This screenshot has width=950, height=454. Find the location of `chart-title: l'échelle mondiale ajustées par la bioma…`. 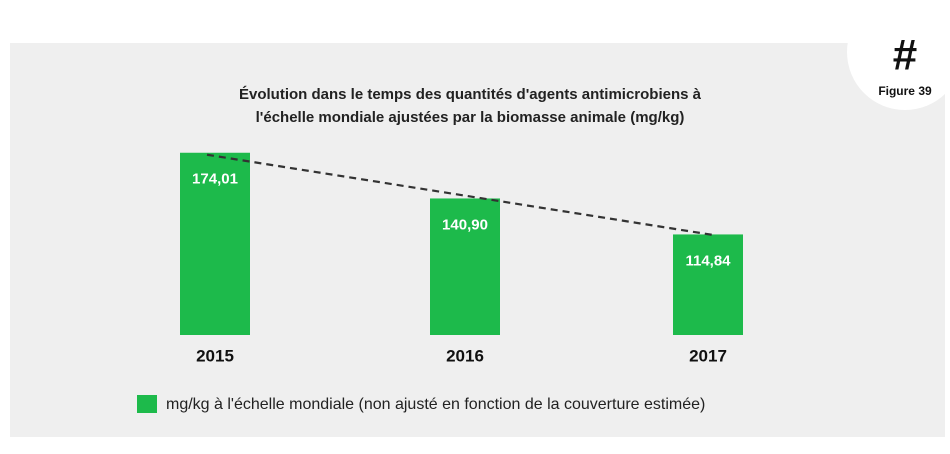

chart-title: l'échelle mondiale ajustées par la bioma… is located at coordinates (470, 117).